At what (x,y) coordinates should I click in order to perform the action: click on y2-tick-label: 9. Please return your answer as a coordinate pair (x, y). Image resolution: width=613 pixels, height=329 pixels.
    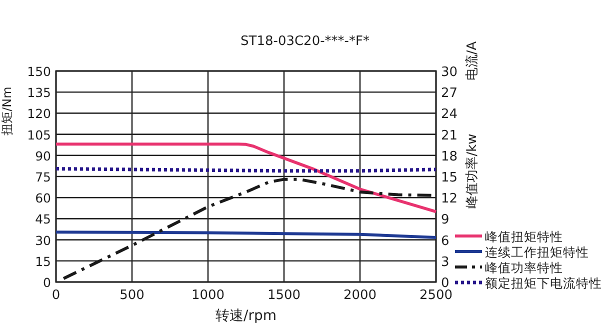
    Looking at the image, I should click on (445, 220).